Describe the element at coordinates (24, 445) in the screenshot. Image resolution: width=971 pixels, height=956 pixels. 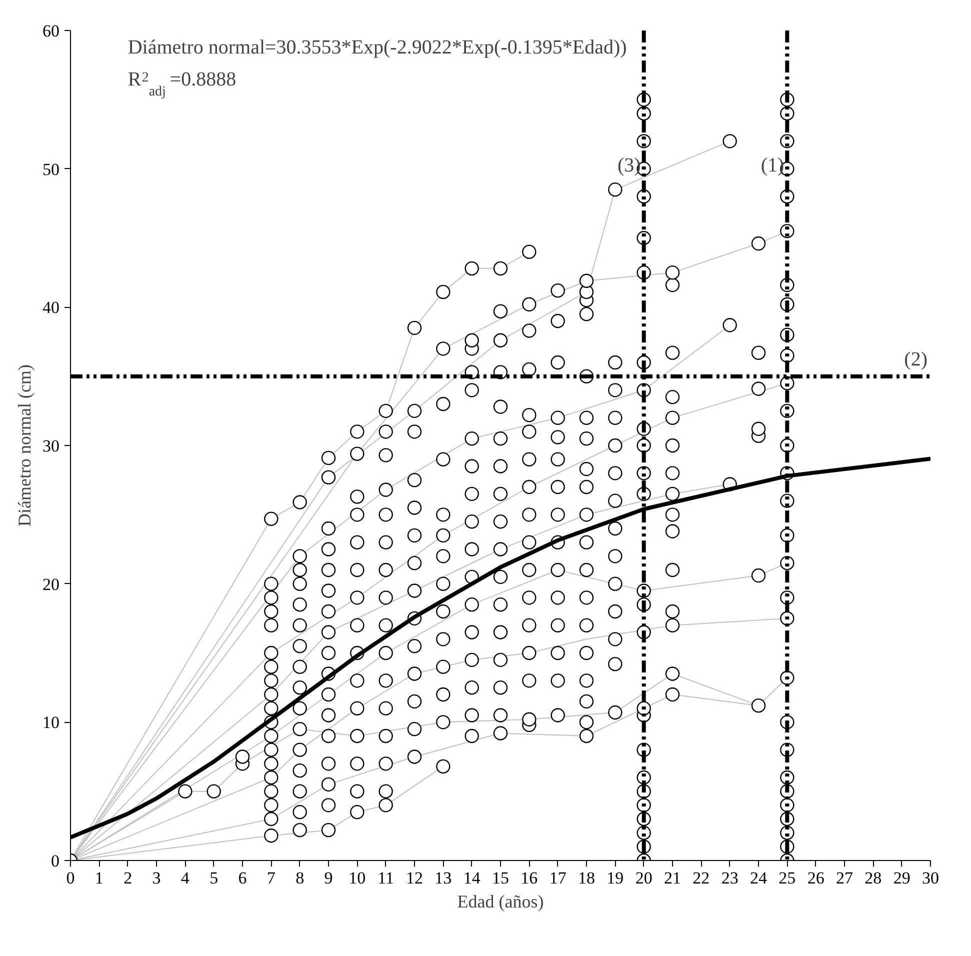
I see `y-axis-title: Diámetro normal (cm)` at that location.